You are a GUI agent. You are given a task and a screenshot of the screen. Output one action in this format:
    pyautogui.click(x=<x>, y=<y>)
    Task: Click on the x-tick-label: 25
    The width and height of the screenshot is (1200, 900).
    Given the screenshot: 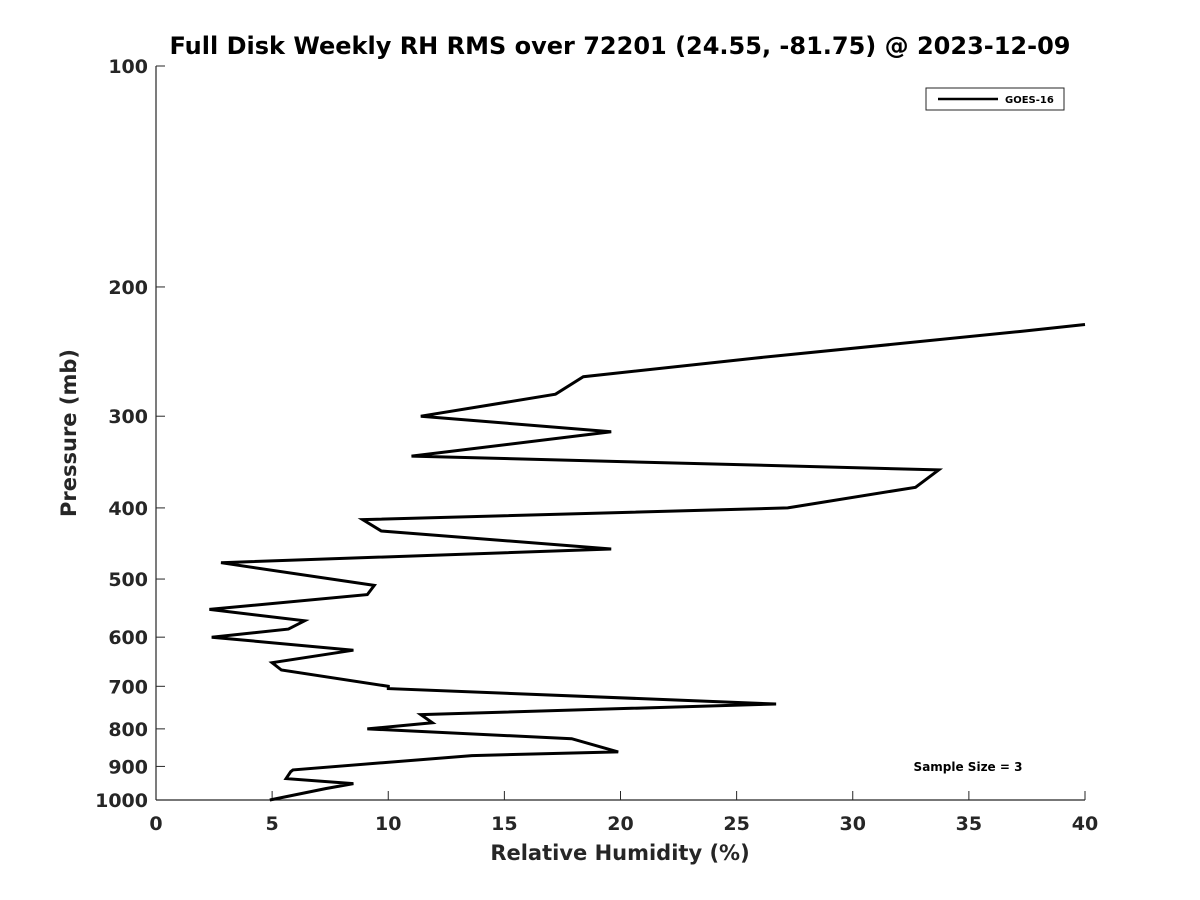 What is the action you would take?
    pyautogui.click(x=736, y=824)
    